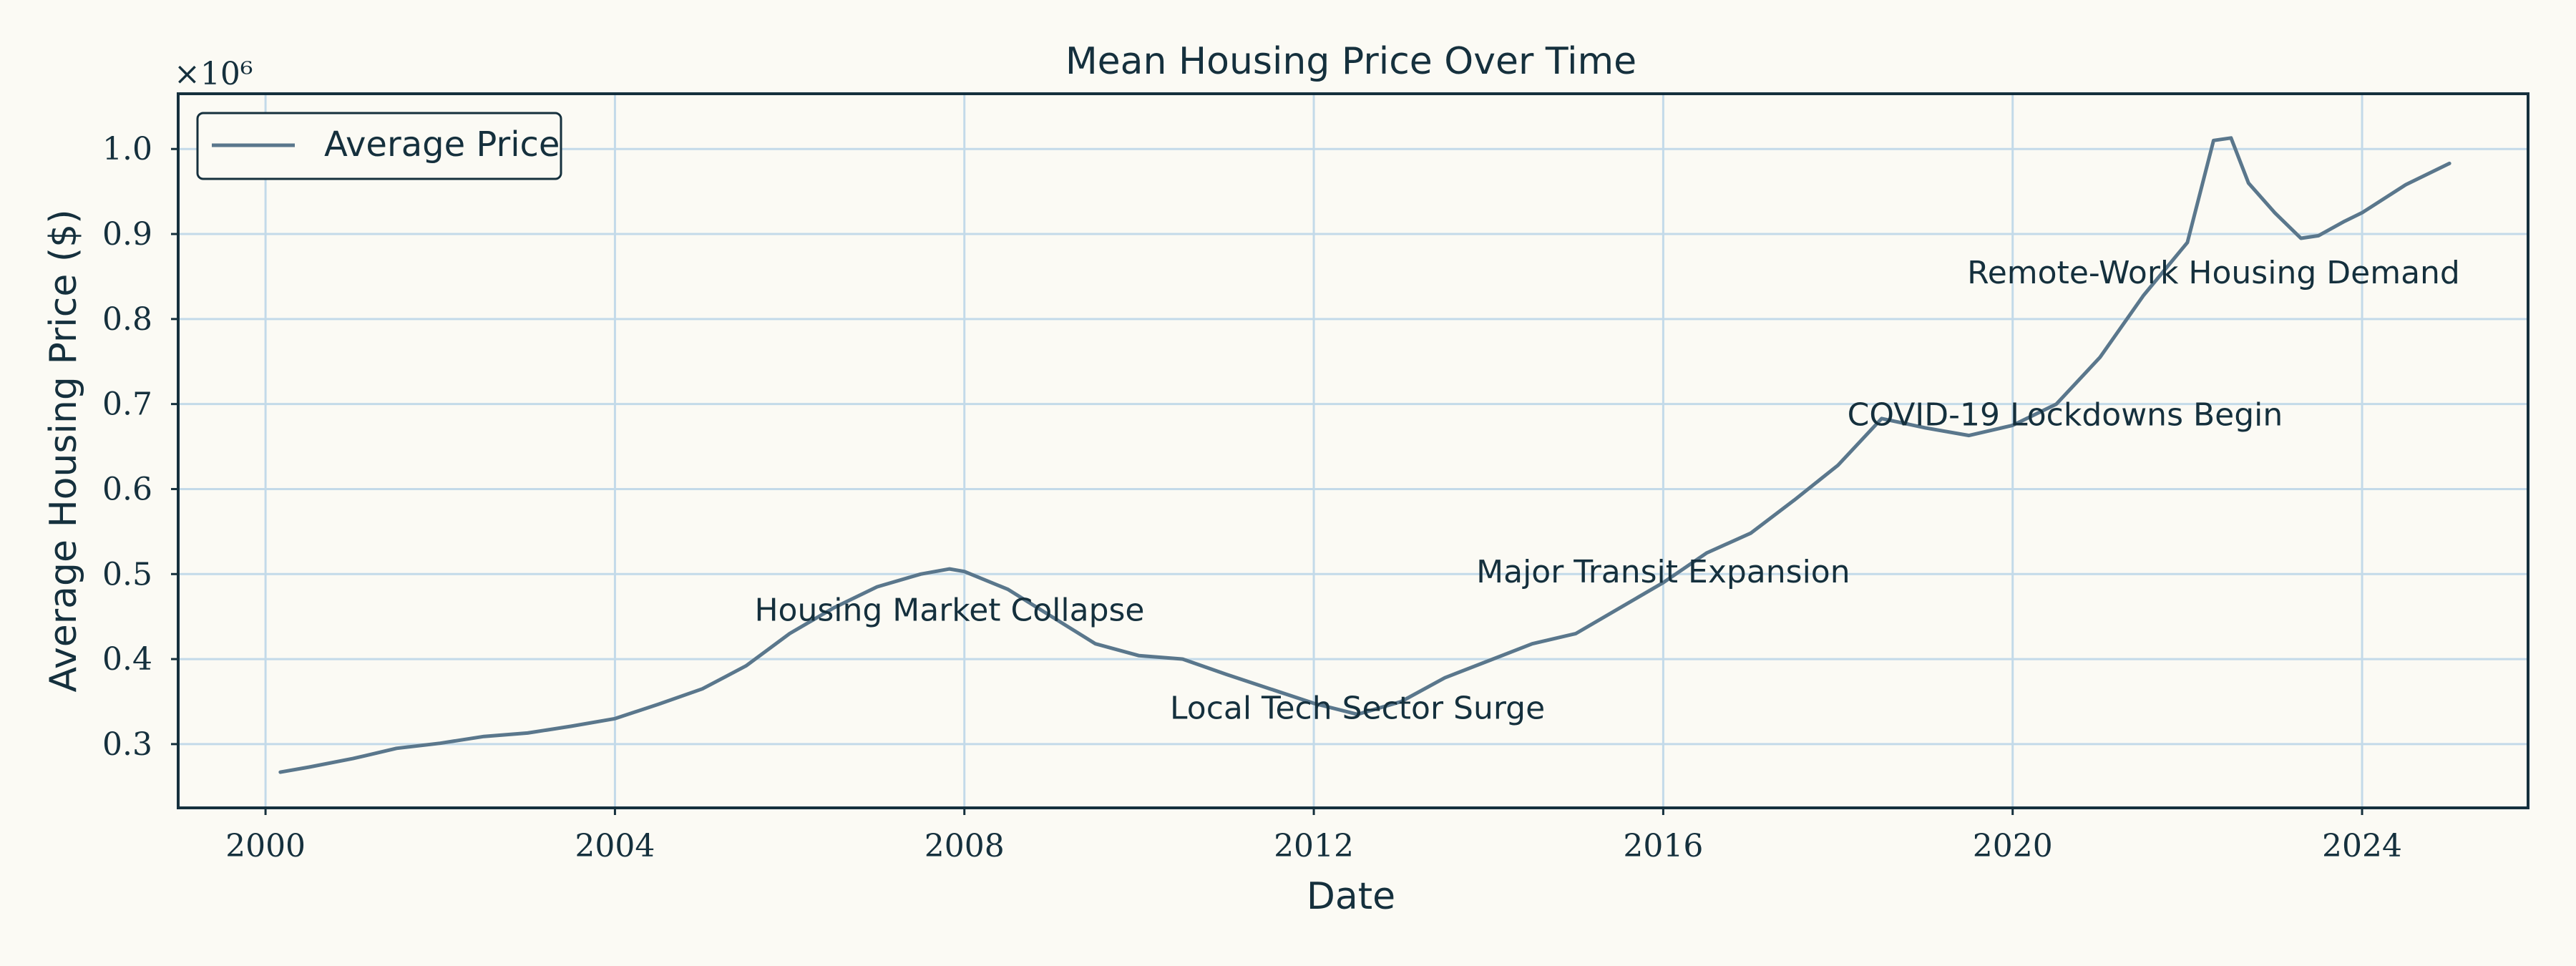 The width and height of the screenshot is (2576, 966). Describe the element at coordinates (127, 744) in the screenshot. I see `y-tick-label: 0.3` at that location.